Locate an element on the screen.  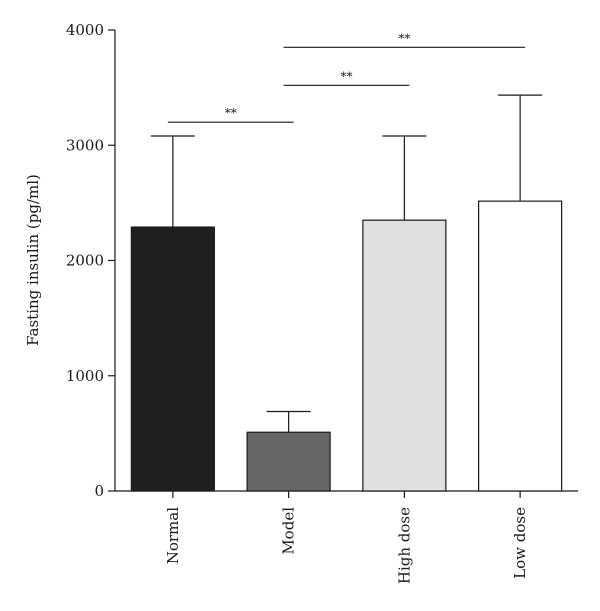
significance-annotations: ** ** ** is located at coordinates (346, 77).